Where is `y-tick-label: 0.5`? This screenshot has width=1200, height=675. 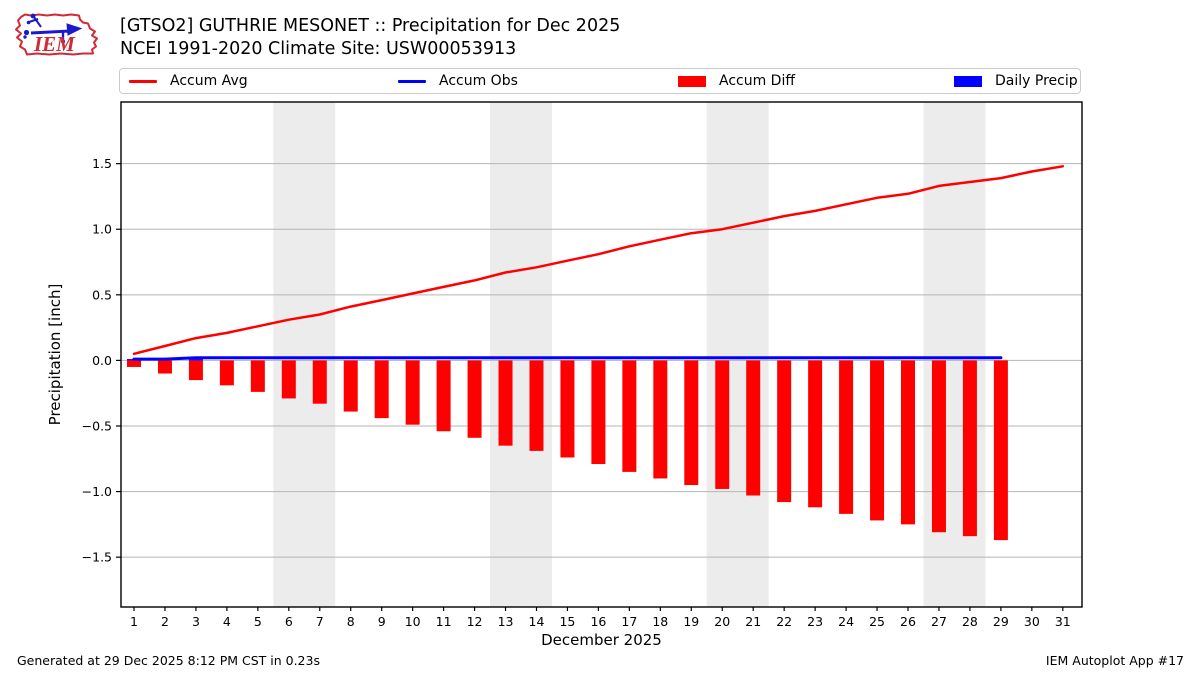
y-tick-label: 0.5 is located at coordinates (102, 294).